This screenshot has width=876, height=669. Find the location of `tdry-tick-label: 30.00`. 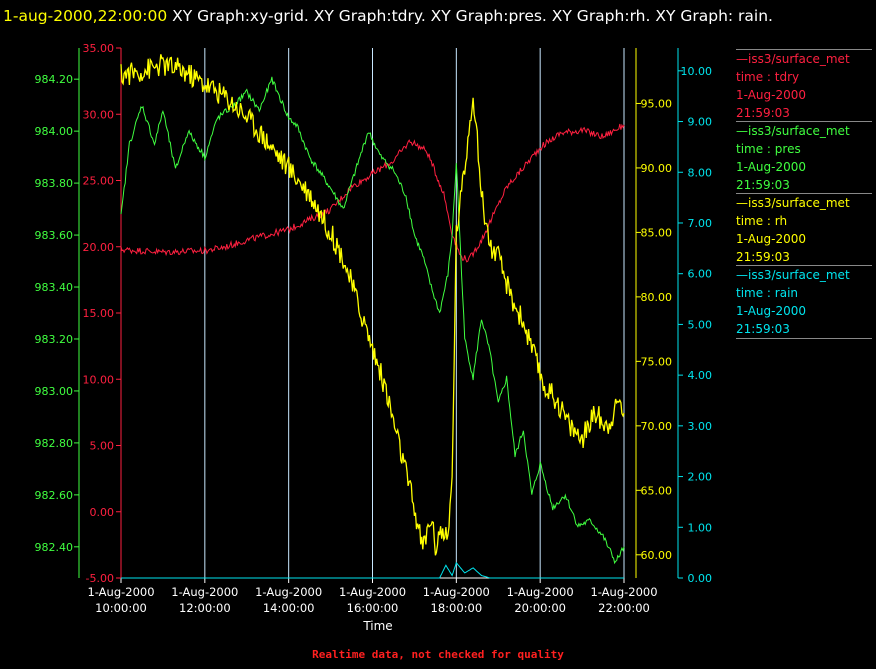

tdry-tick-label: 30.00 is located at coordinates (99, 114).